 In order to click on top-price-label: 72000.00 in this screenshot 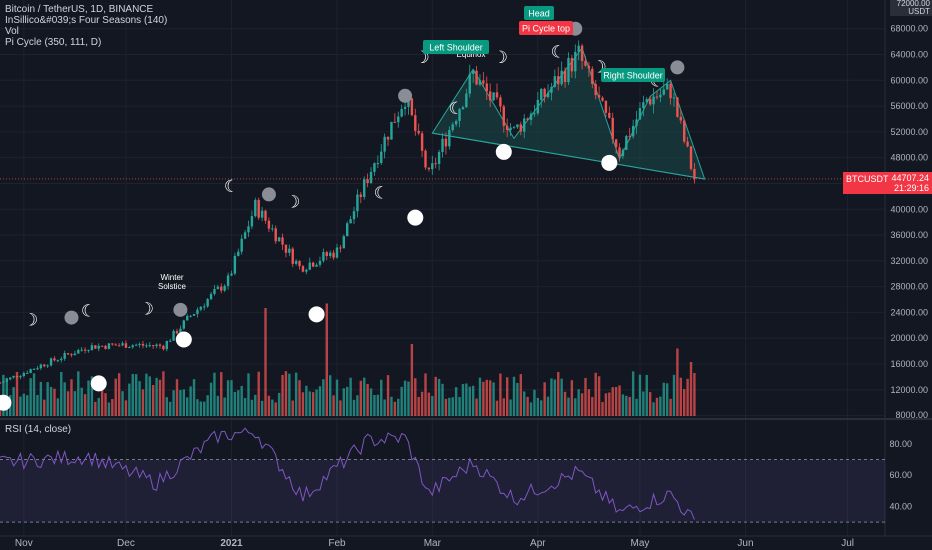, I will do `click(913, 4)`.